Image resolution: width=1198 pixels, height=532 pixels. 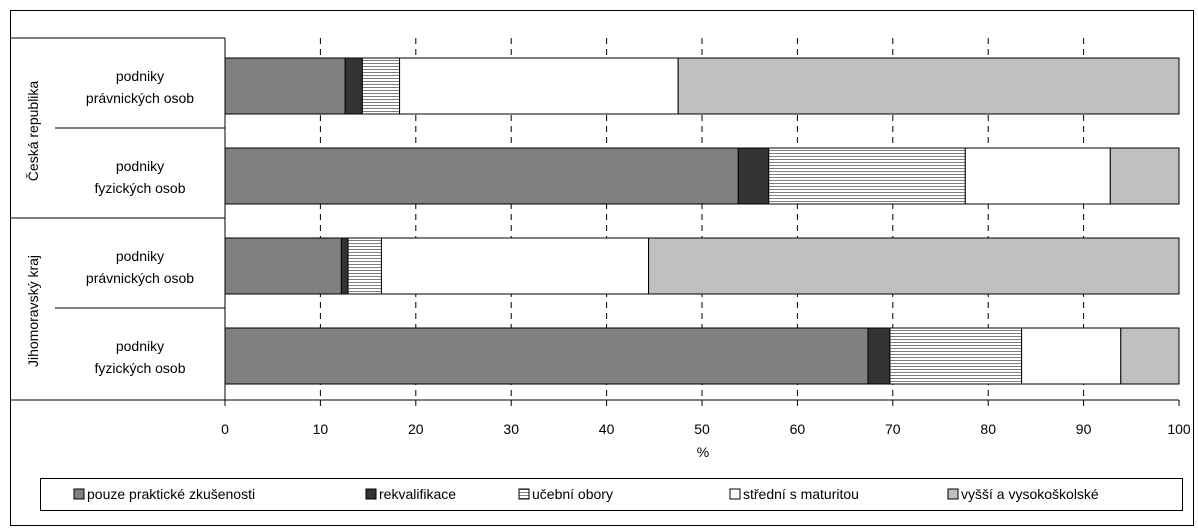 I want to click on x-tick-labels: 0 10 20 30 40 50 60 70 80 90 100, so click(x=706, y=429).